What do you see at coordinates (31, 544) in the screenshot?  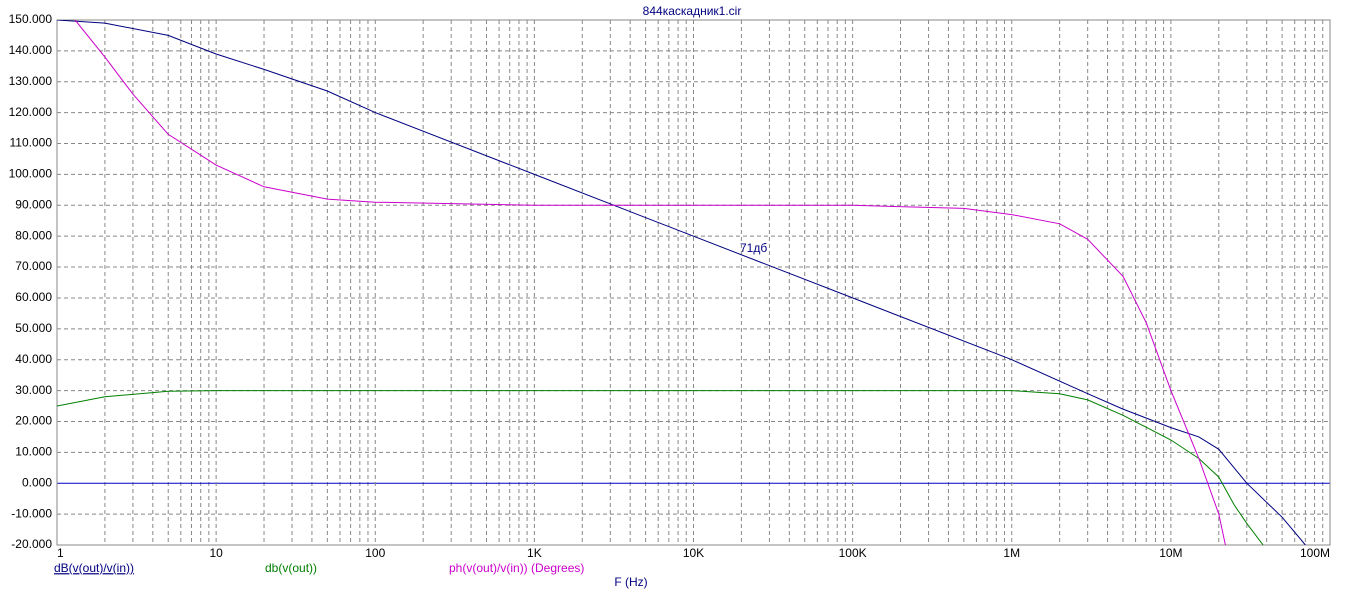 I see `y-tick-label: -20.000` at bounding box center [31, 544].